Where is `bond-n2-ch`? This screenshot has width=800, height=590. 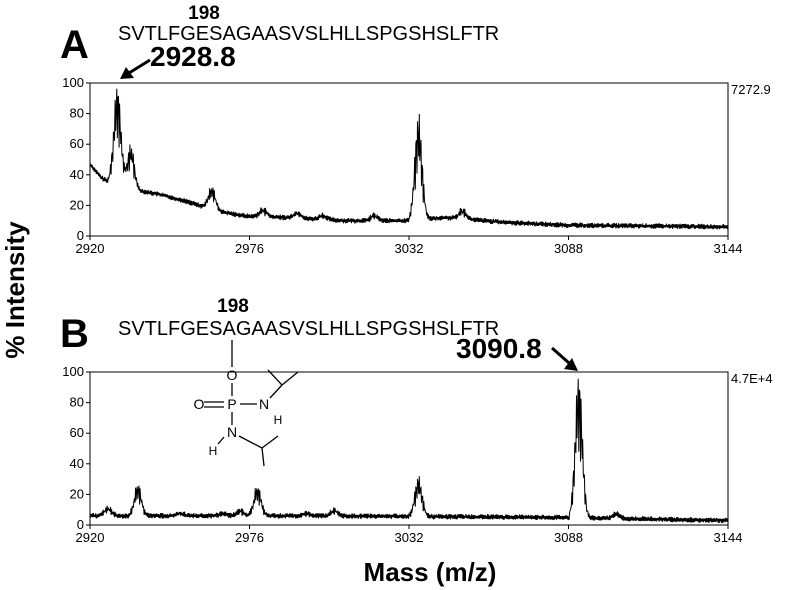 bond-n2-ch is located at coordinates (250, 442).